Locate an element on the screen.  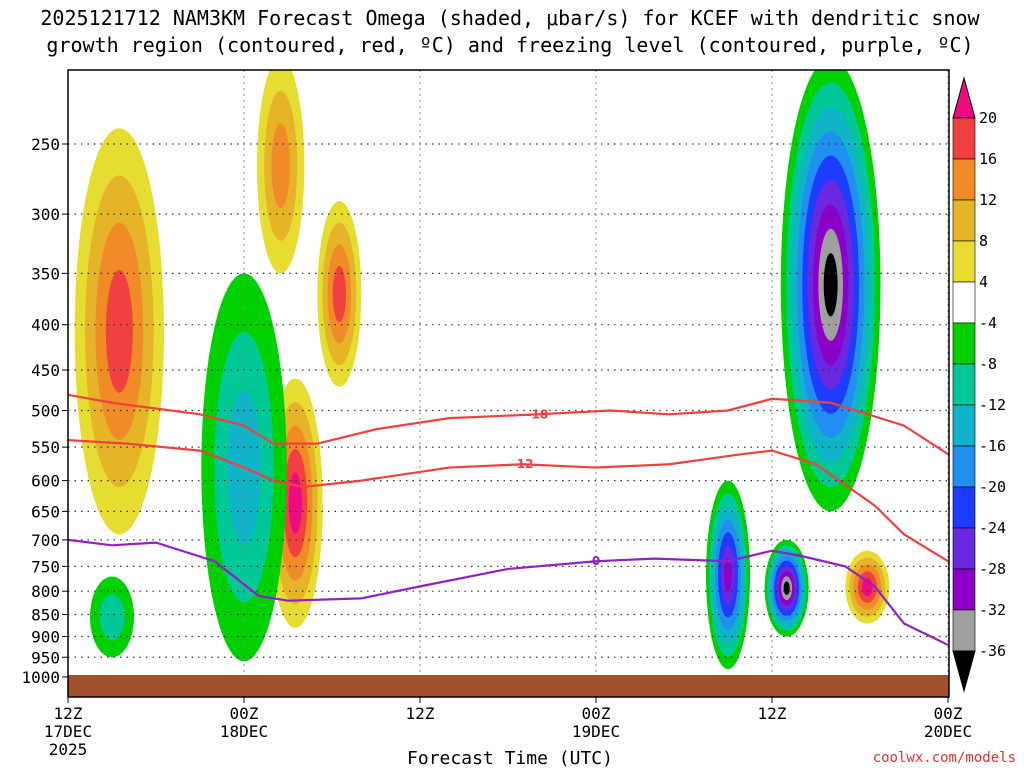
y-tick-label-700: 700 is located at coordinates (45, 540).